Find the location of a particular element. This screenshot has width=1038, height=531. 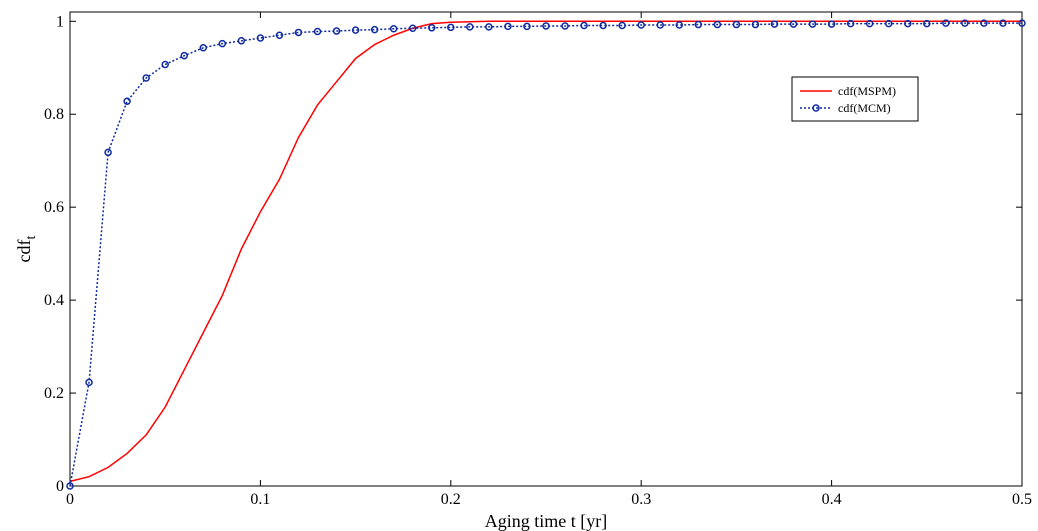

legend-box is located at coordinates (855, 99).